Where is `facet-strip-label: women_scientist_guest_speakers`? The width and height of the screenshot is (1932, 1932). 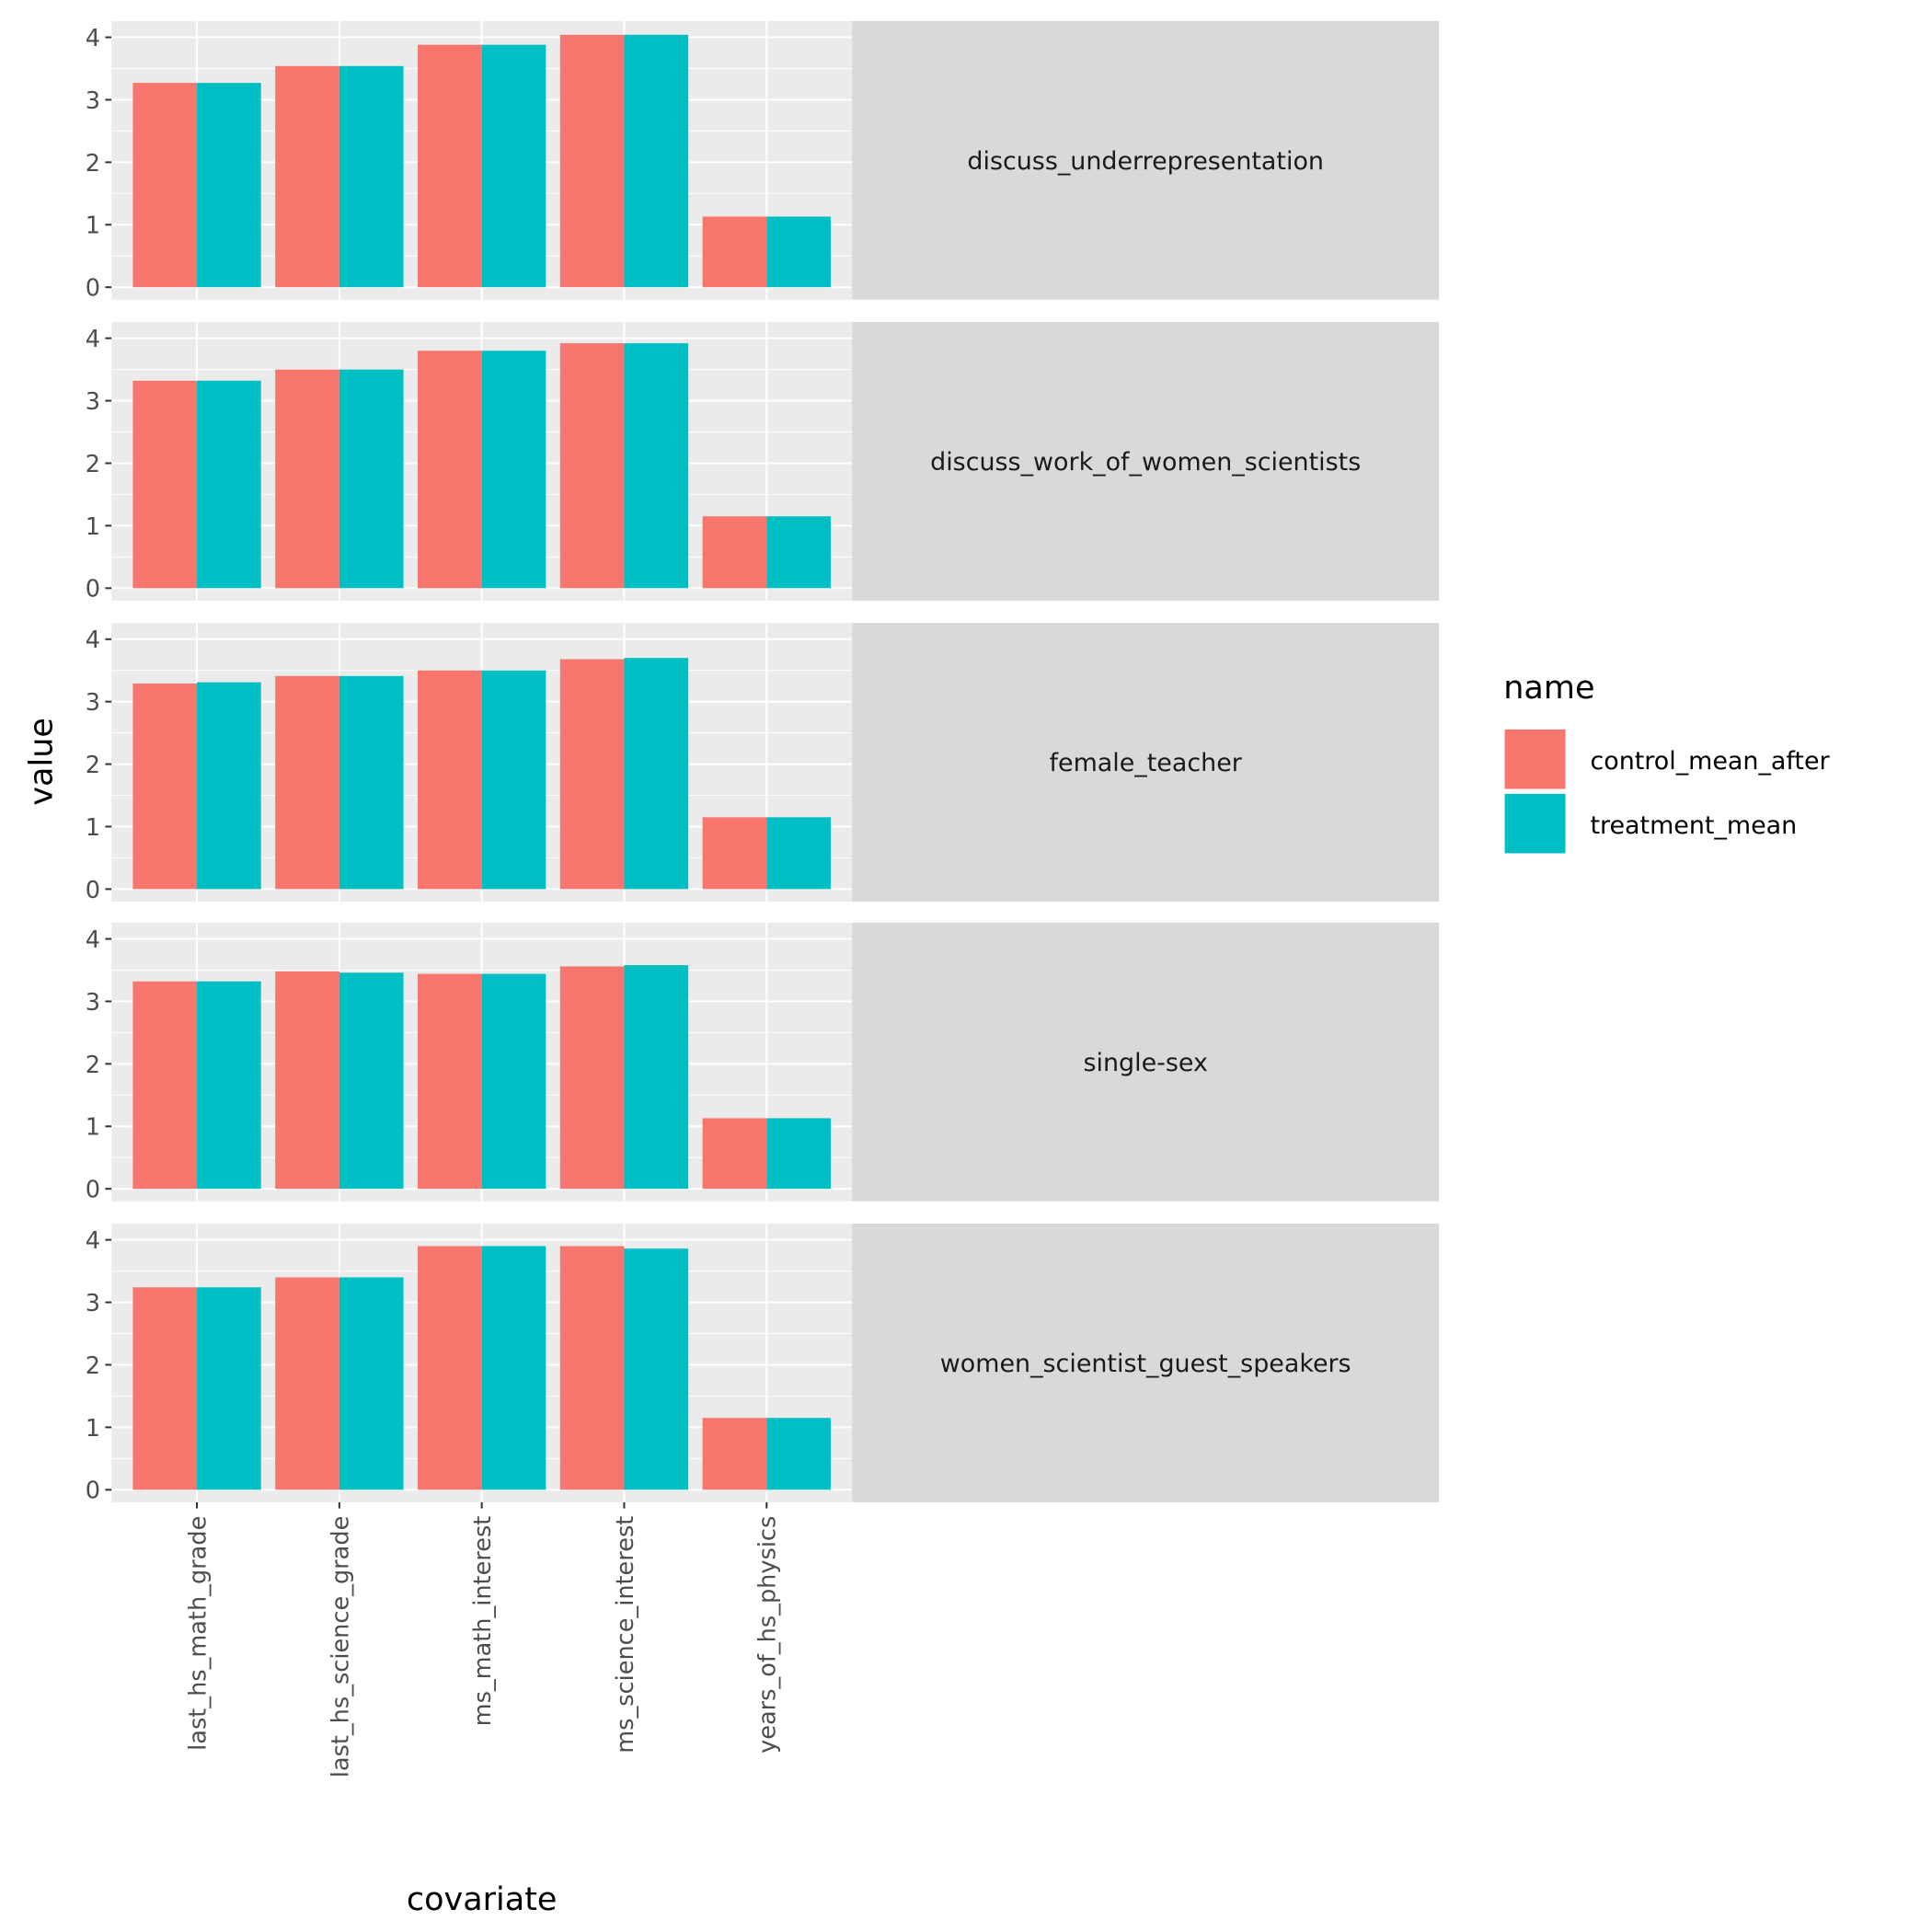 facet-strip-label: women_scientist_guest_speakers is located at coordinates (1145, 1364).